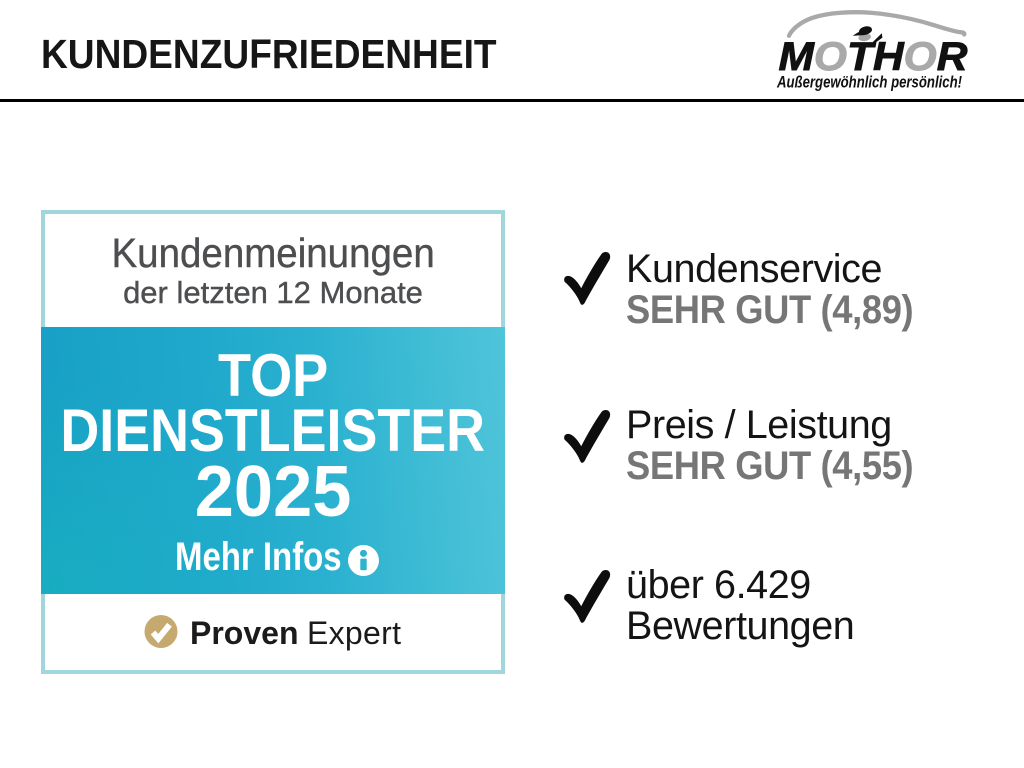 The width and height of the screenshot is (1024, 768). I want to click on svg-text: Außergewöhnlich persönlich!, so click(869, 83).